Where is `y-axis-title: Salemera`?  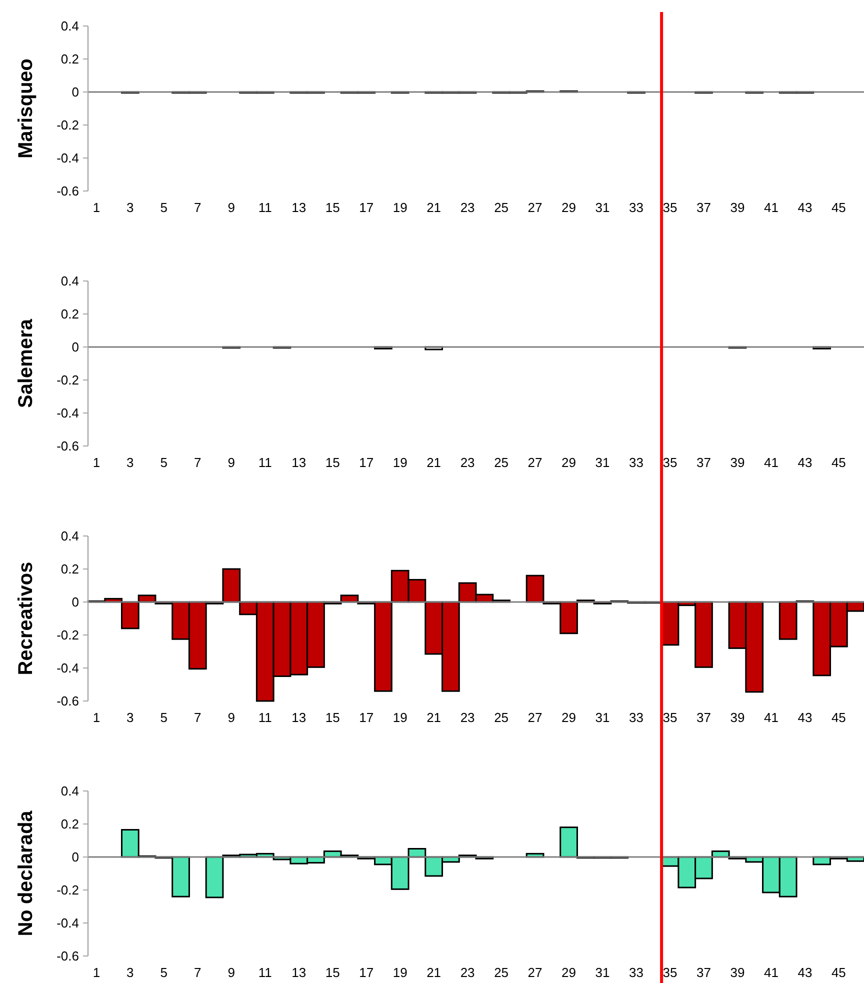 y-axis-title: Salemera is located at coordinates (26, 363).